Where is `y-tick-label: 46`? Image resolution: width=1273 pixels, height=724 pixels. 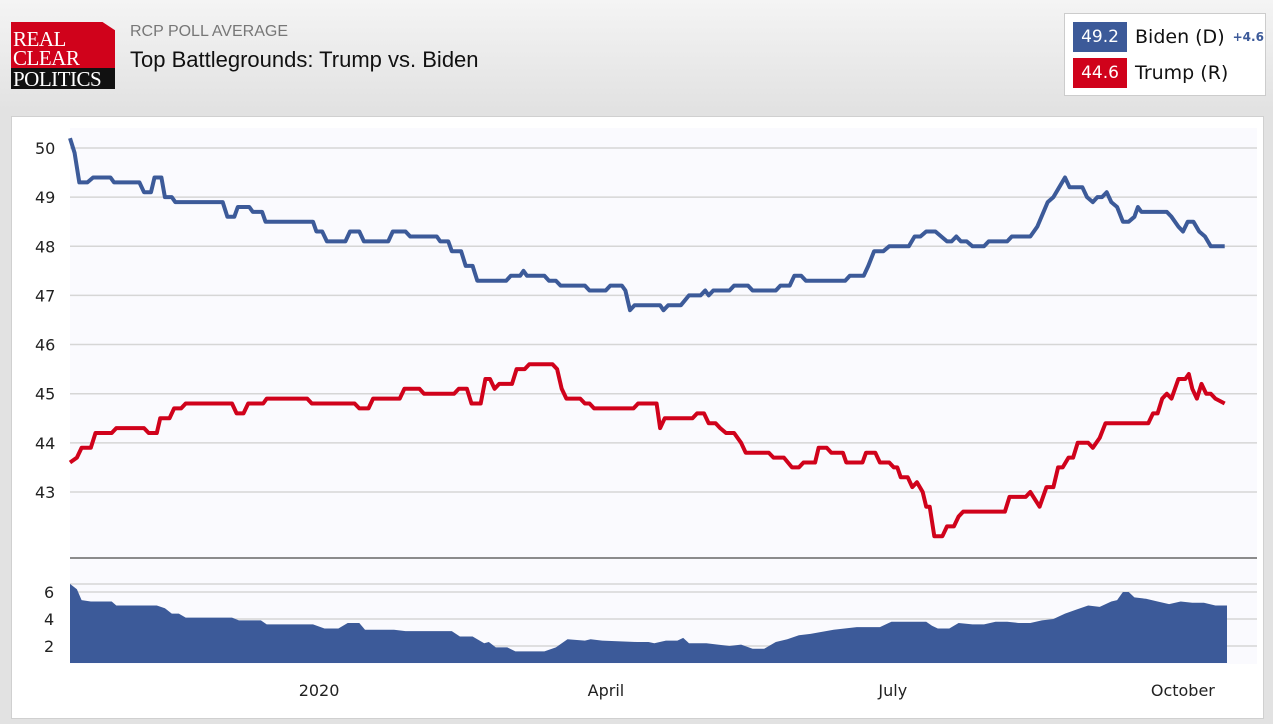
y-tick-label: 46 is located at coordinates (45, 345).